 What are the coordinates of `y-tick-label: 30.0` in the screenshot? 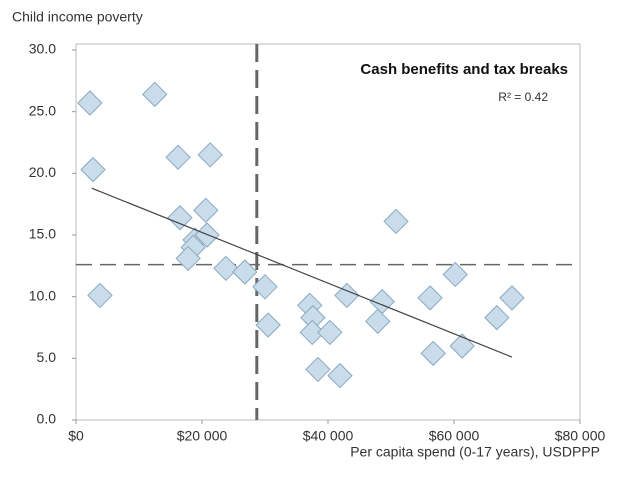 It's located at (42, 49).